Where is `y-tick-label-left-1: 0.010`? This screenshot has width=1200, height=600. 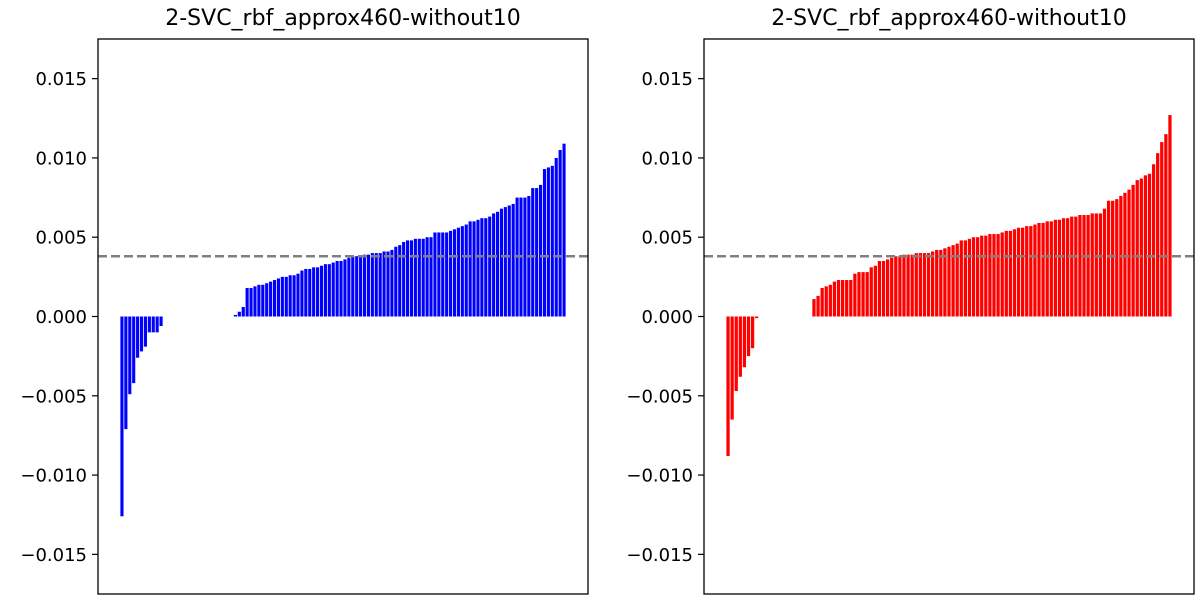
y-tick-label-left-1: 0.010 is located at coordinates (61, 158).